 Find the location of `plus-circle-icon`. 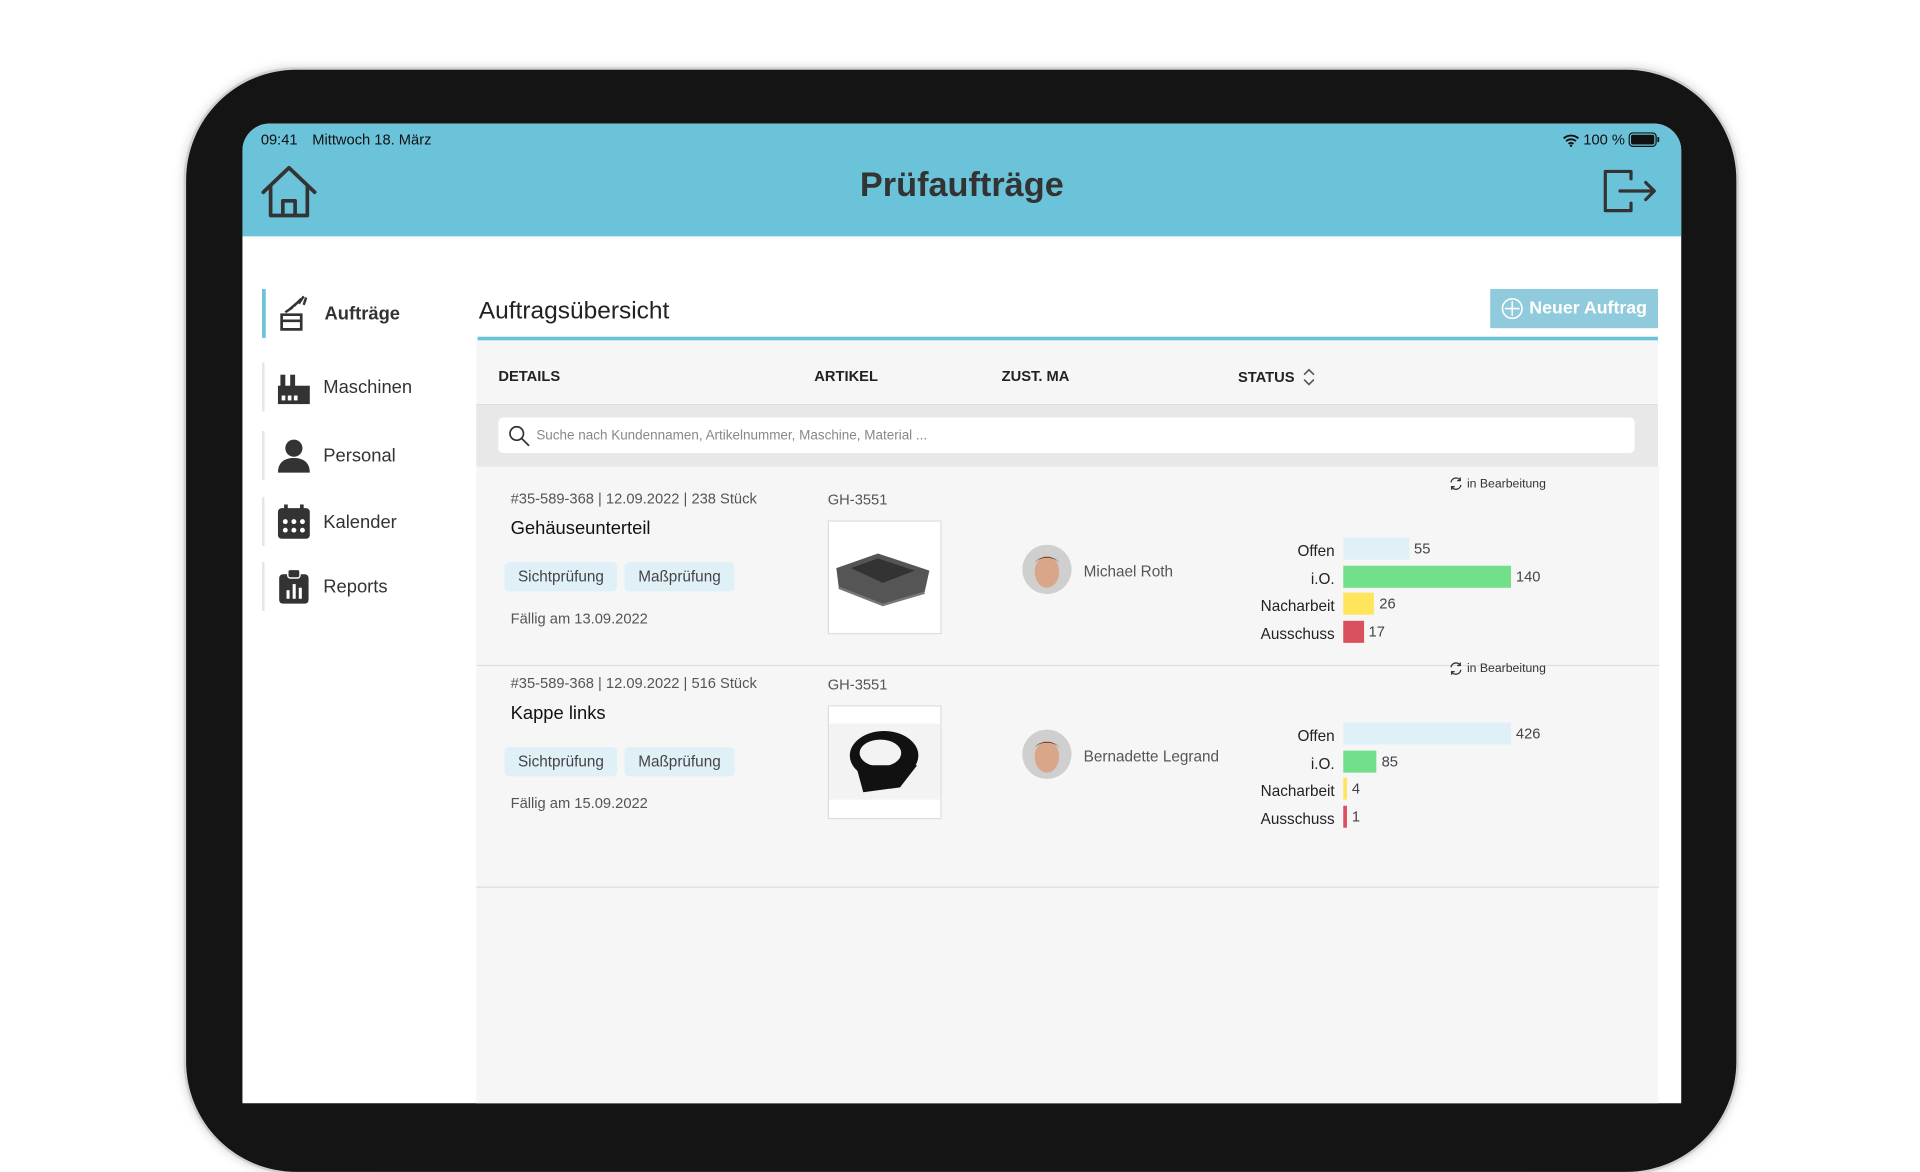

plus-circle-icon is located at coordinates (1512, 308).